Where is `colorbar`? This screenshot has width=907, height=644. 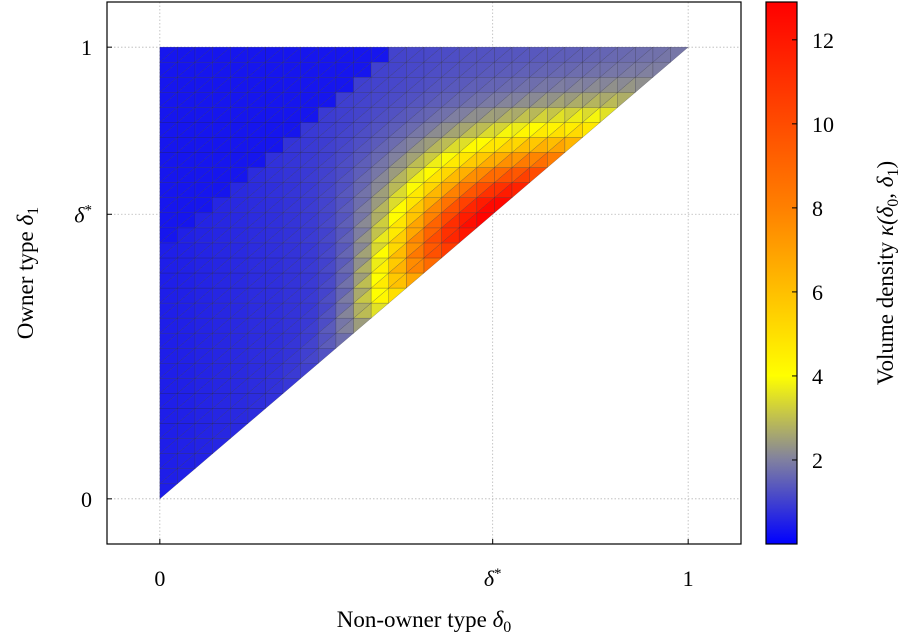 colorbar is located at coordinates (781, 273).